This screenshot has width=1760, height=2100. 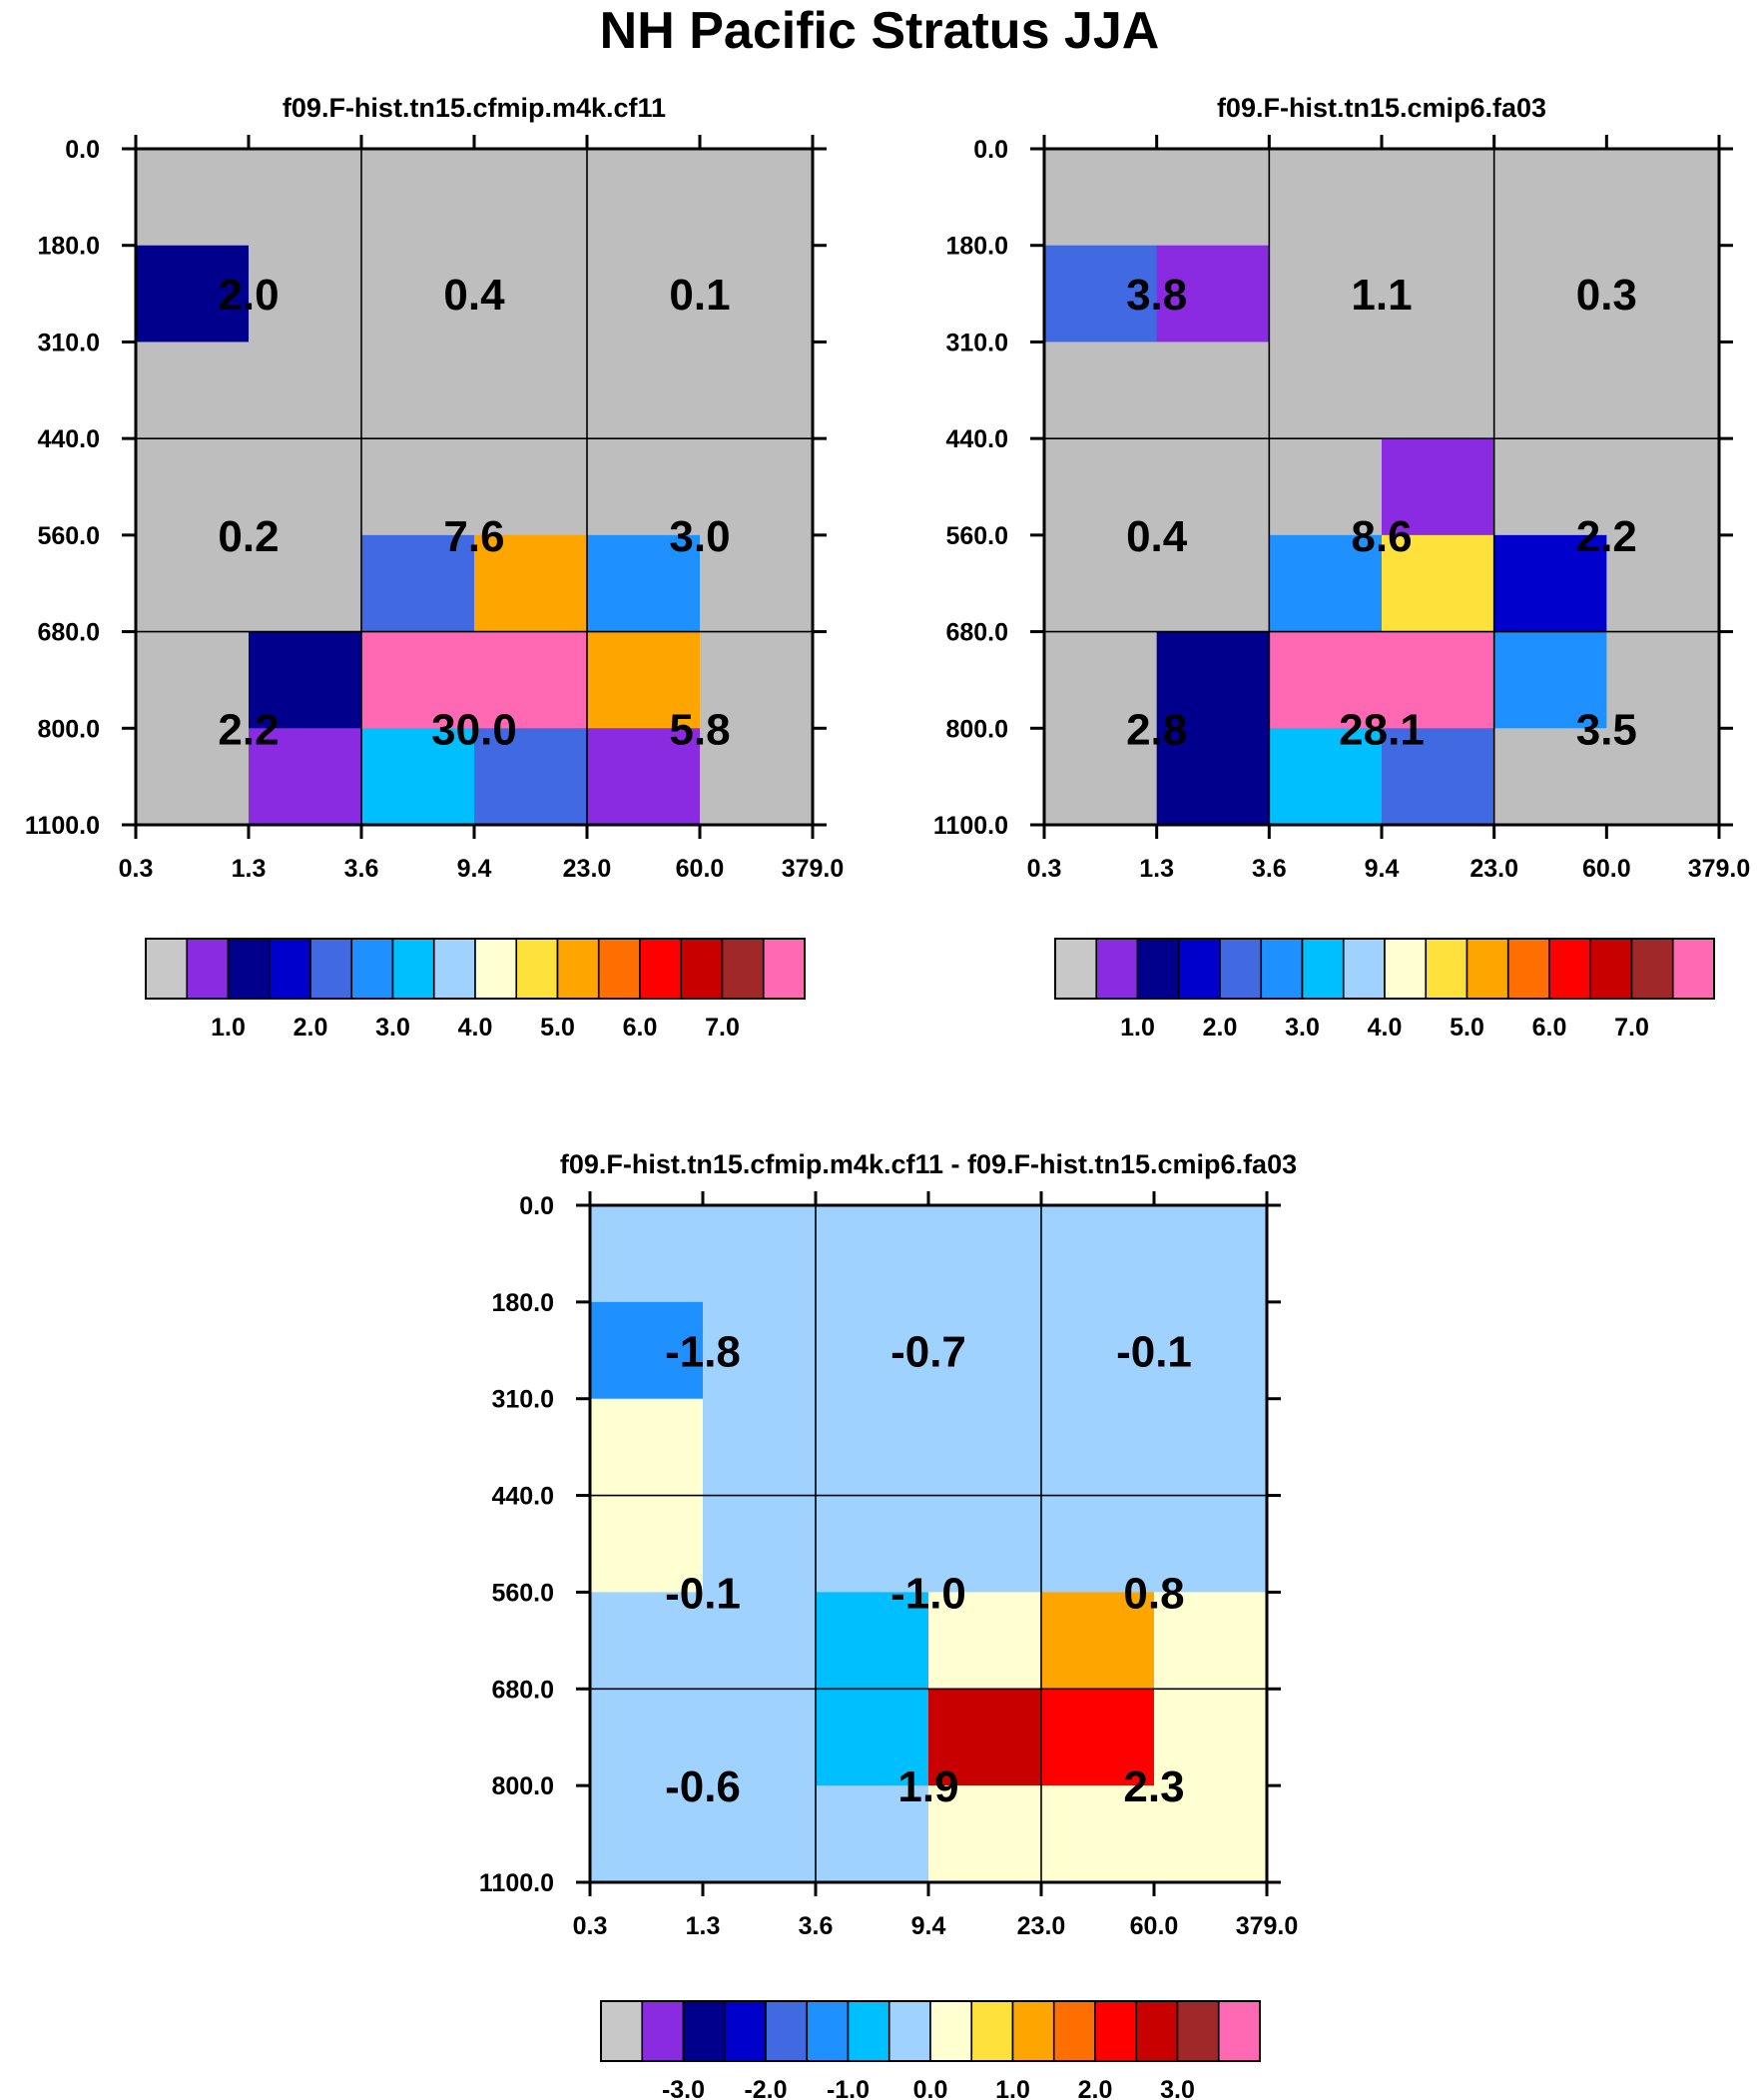 What do you see at coordinates (927, 1786) in the screenshot?
I see `box-total-label: 1.9` at bounding box center [927, 1786].